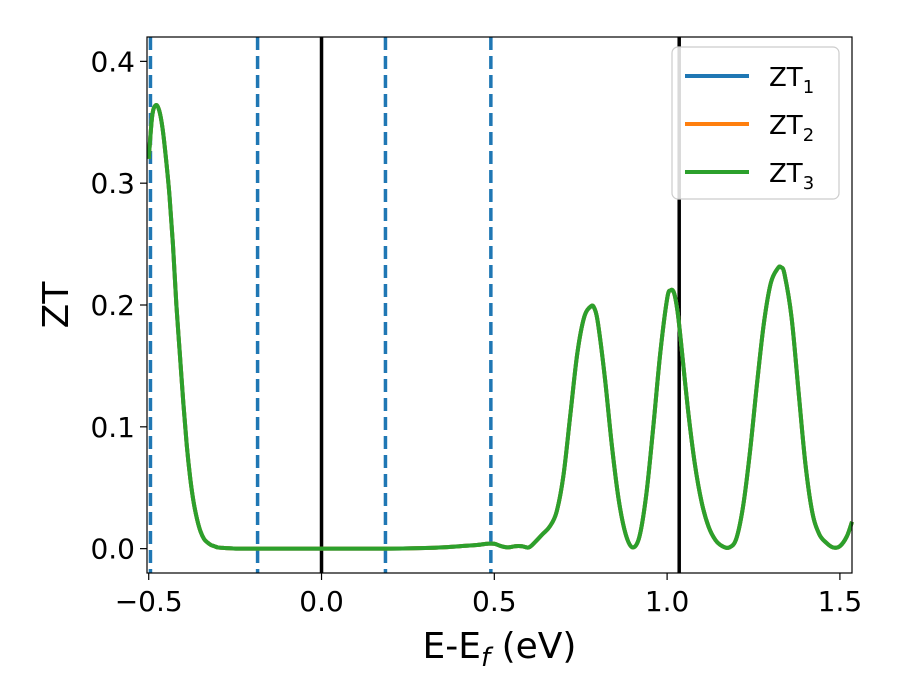  Describe the element at coordinates (112, 549) in the screenshot. I see `y-tick-label: 0.0` at that location.